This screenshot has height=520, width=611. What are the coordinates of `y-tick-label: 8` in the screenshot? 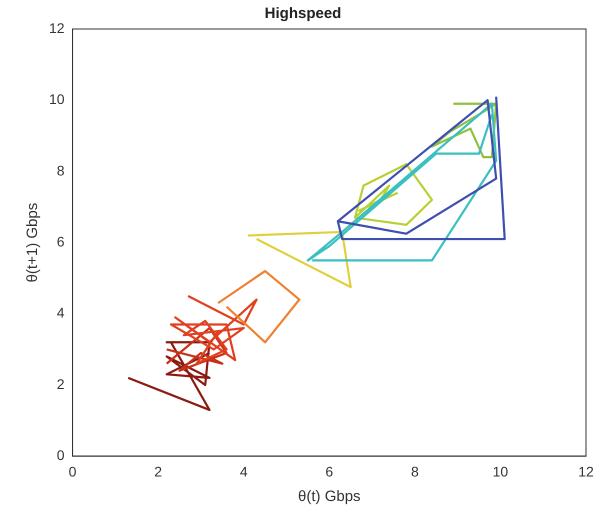 It's located at (60, 170).